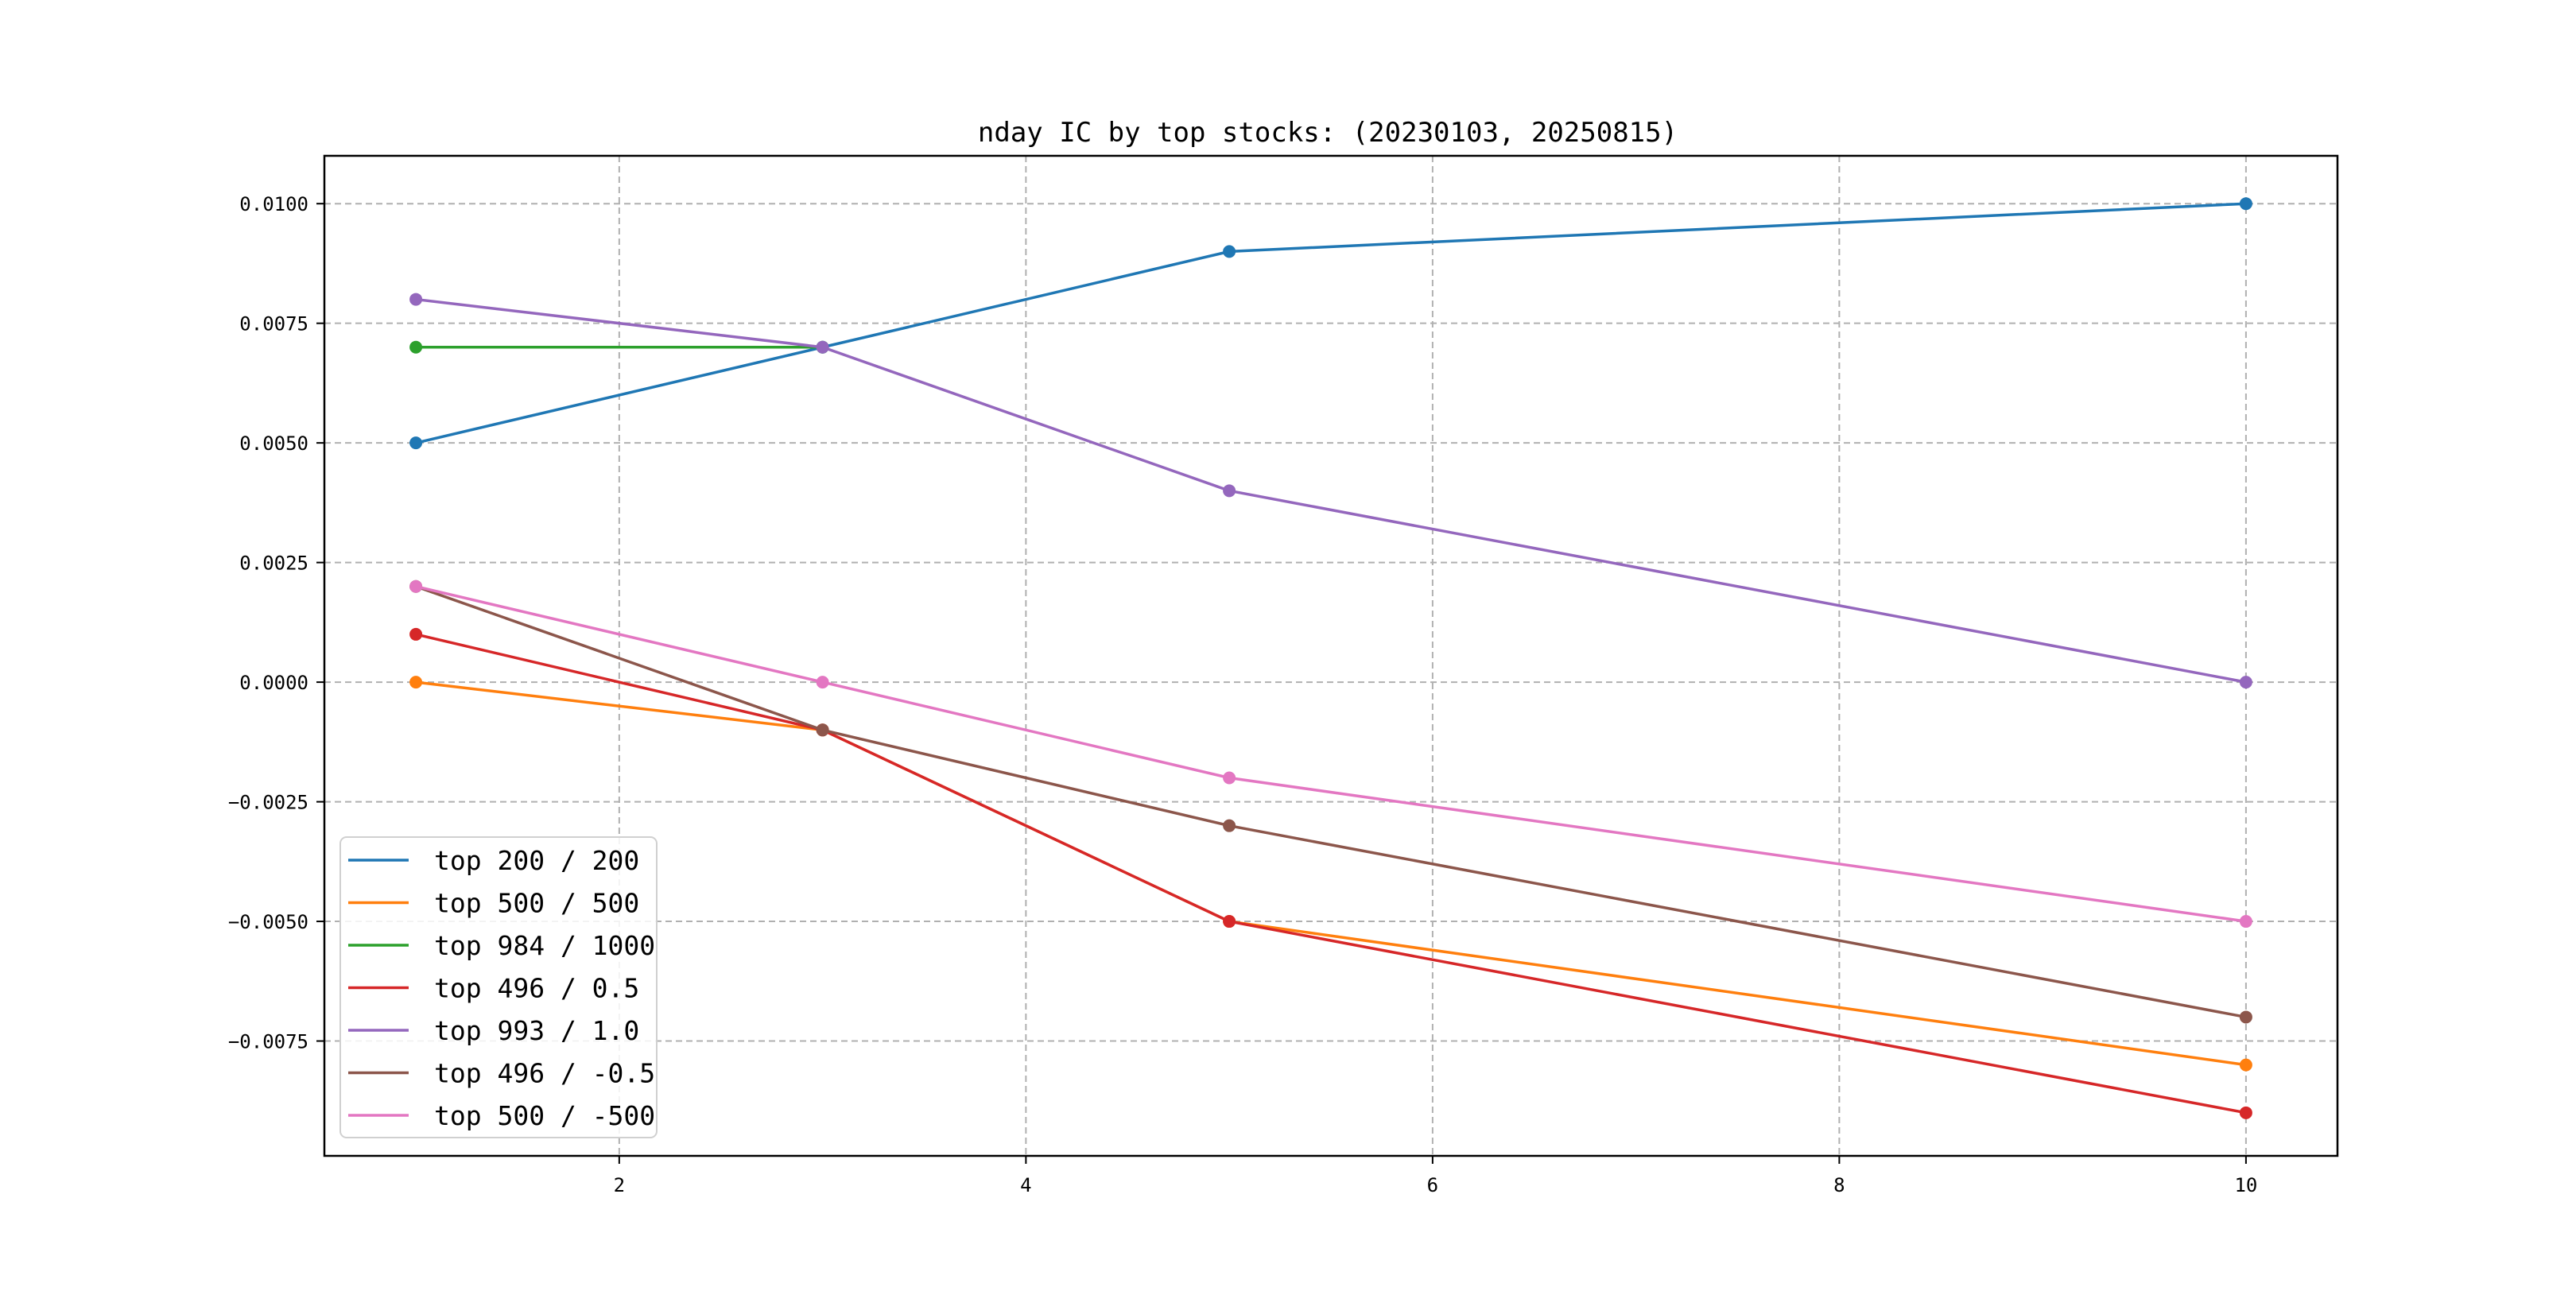 The width and height of the screenshot is (2576, 1291). Describe the element at coordinates (273, 683) in the screenshot. I see `y-tick-label: 0.0000` at that location.